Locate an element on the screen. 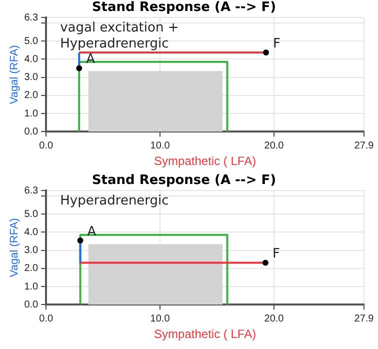  annotation: Hyperadrenergic is located at coordinates (114, 200).